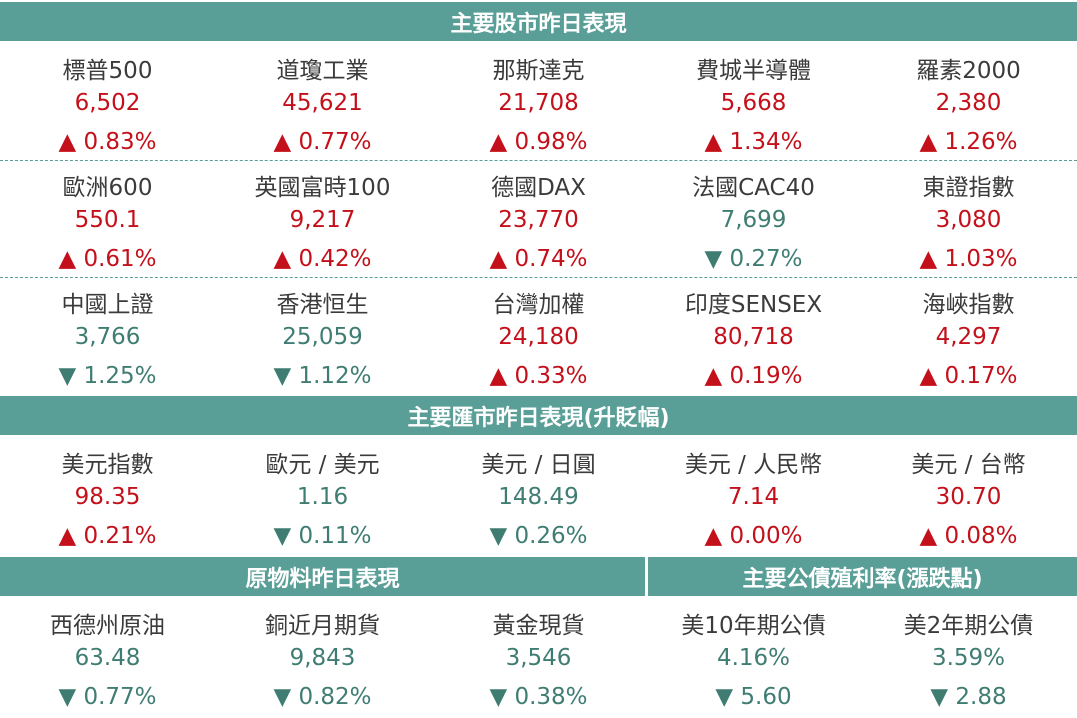 The height and width of the screenshot is (718, 1077). Describe the element at coordinates (753, 465) in the screenshot. I see `fx-name: 美元 / 人民幣` at that location.